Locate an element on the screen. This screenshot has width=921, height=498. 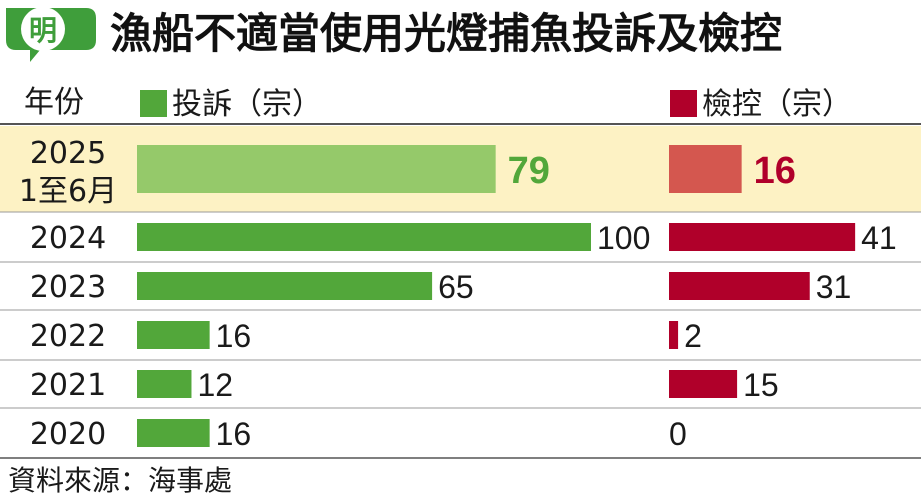
logo-text: 明 is located at coordinates (43, 30).